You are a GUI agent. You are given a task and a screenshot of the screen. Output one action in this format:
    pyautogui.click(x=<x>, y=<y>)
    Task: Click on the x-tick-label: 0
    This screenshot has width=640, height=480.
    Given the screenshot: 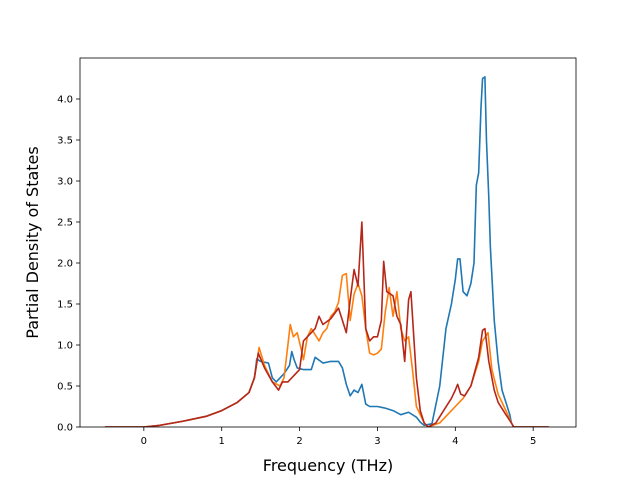 What is the action you would take?
    pyautogui.click(x=144, y=441)
    